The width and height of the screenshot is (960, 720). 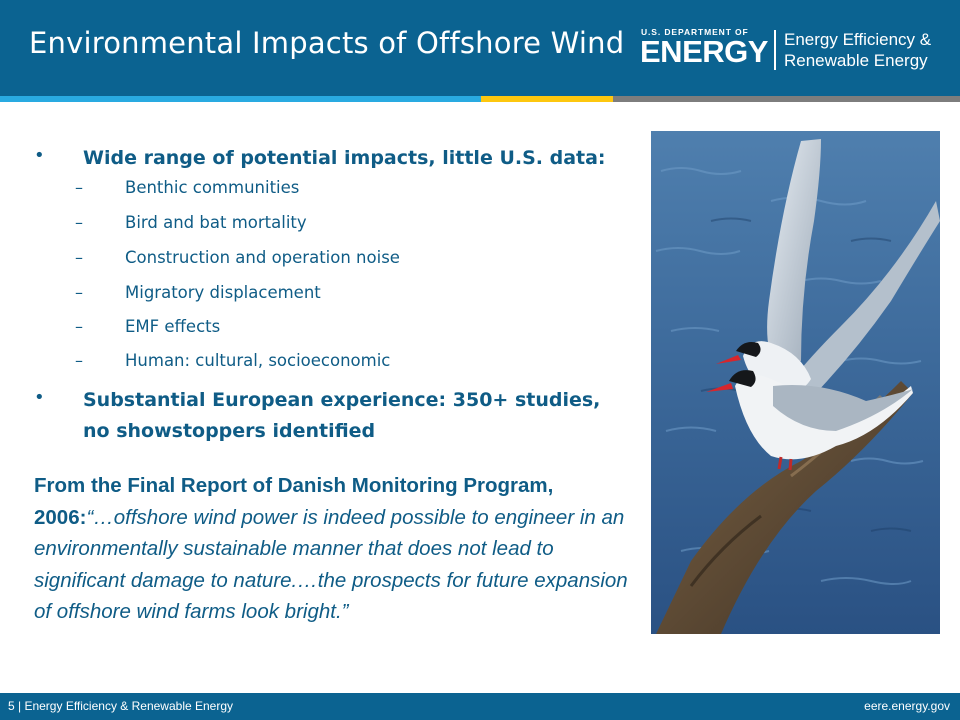 I want to click on slide-title: Environmental Impacts of Offshore Wind, so click(x=327, y=43).